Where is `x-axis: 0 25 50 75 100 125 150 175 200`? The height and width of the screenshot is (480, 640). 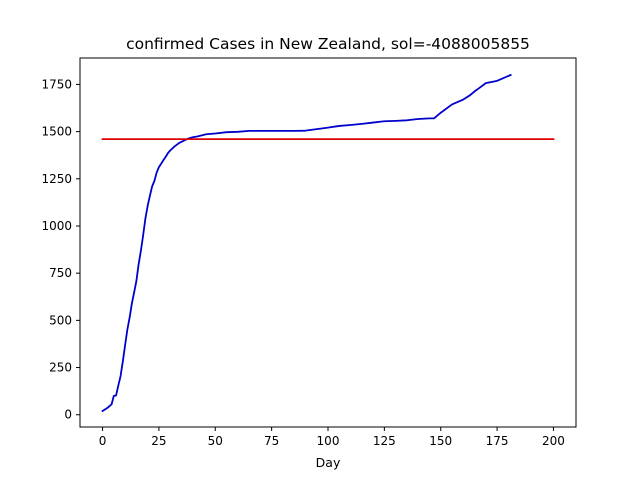
x-axis: 0 25 50 75 100 125 150 175 200 is located at coordinates (332, 437).